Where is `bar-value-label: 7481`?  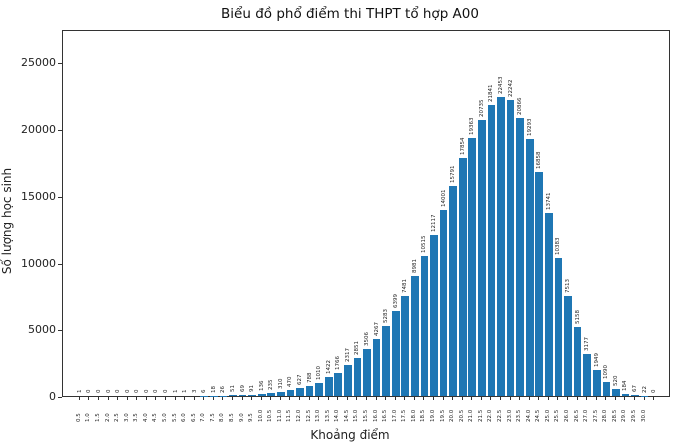 bar-value-label: 7481 is located at coordinates (405, 286).